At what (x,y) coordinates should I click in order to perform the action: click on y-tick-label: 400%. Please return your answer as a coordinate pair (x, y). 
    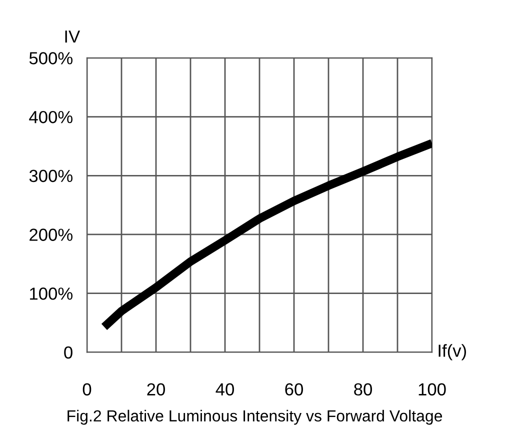
    Looking at the image, I should click on (50, 117).